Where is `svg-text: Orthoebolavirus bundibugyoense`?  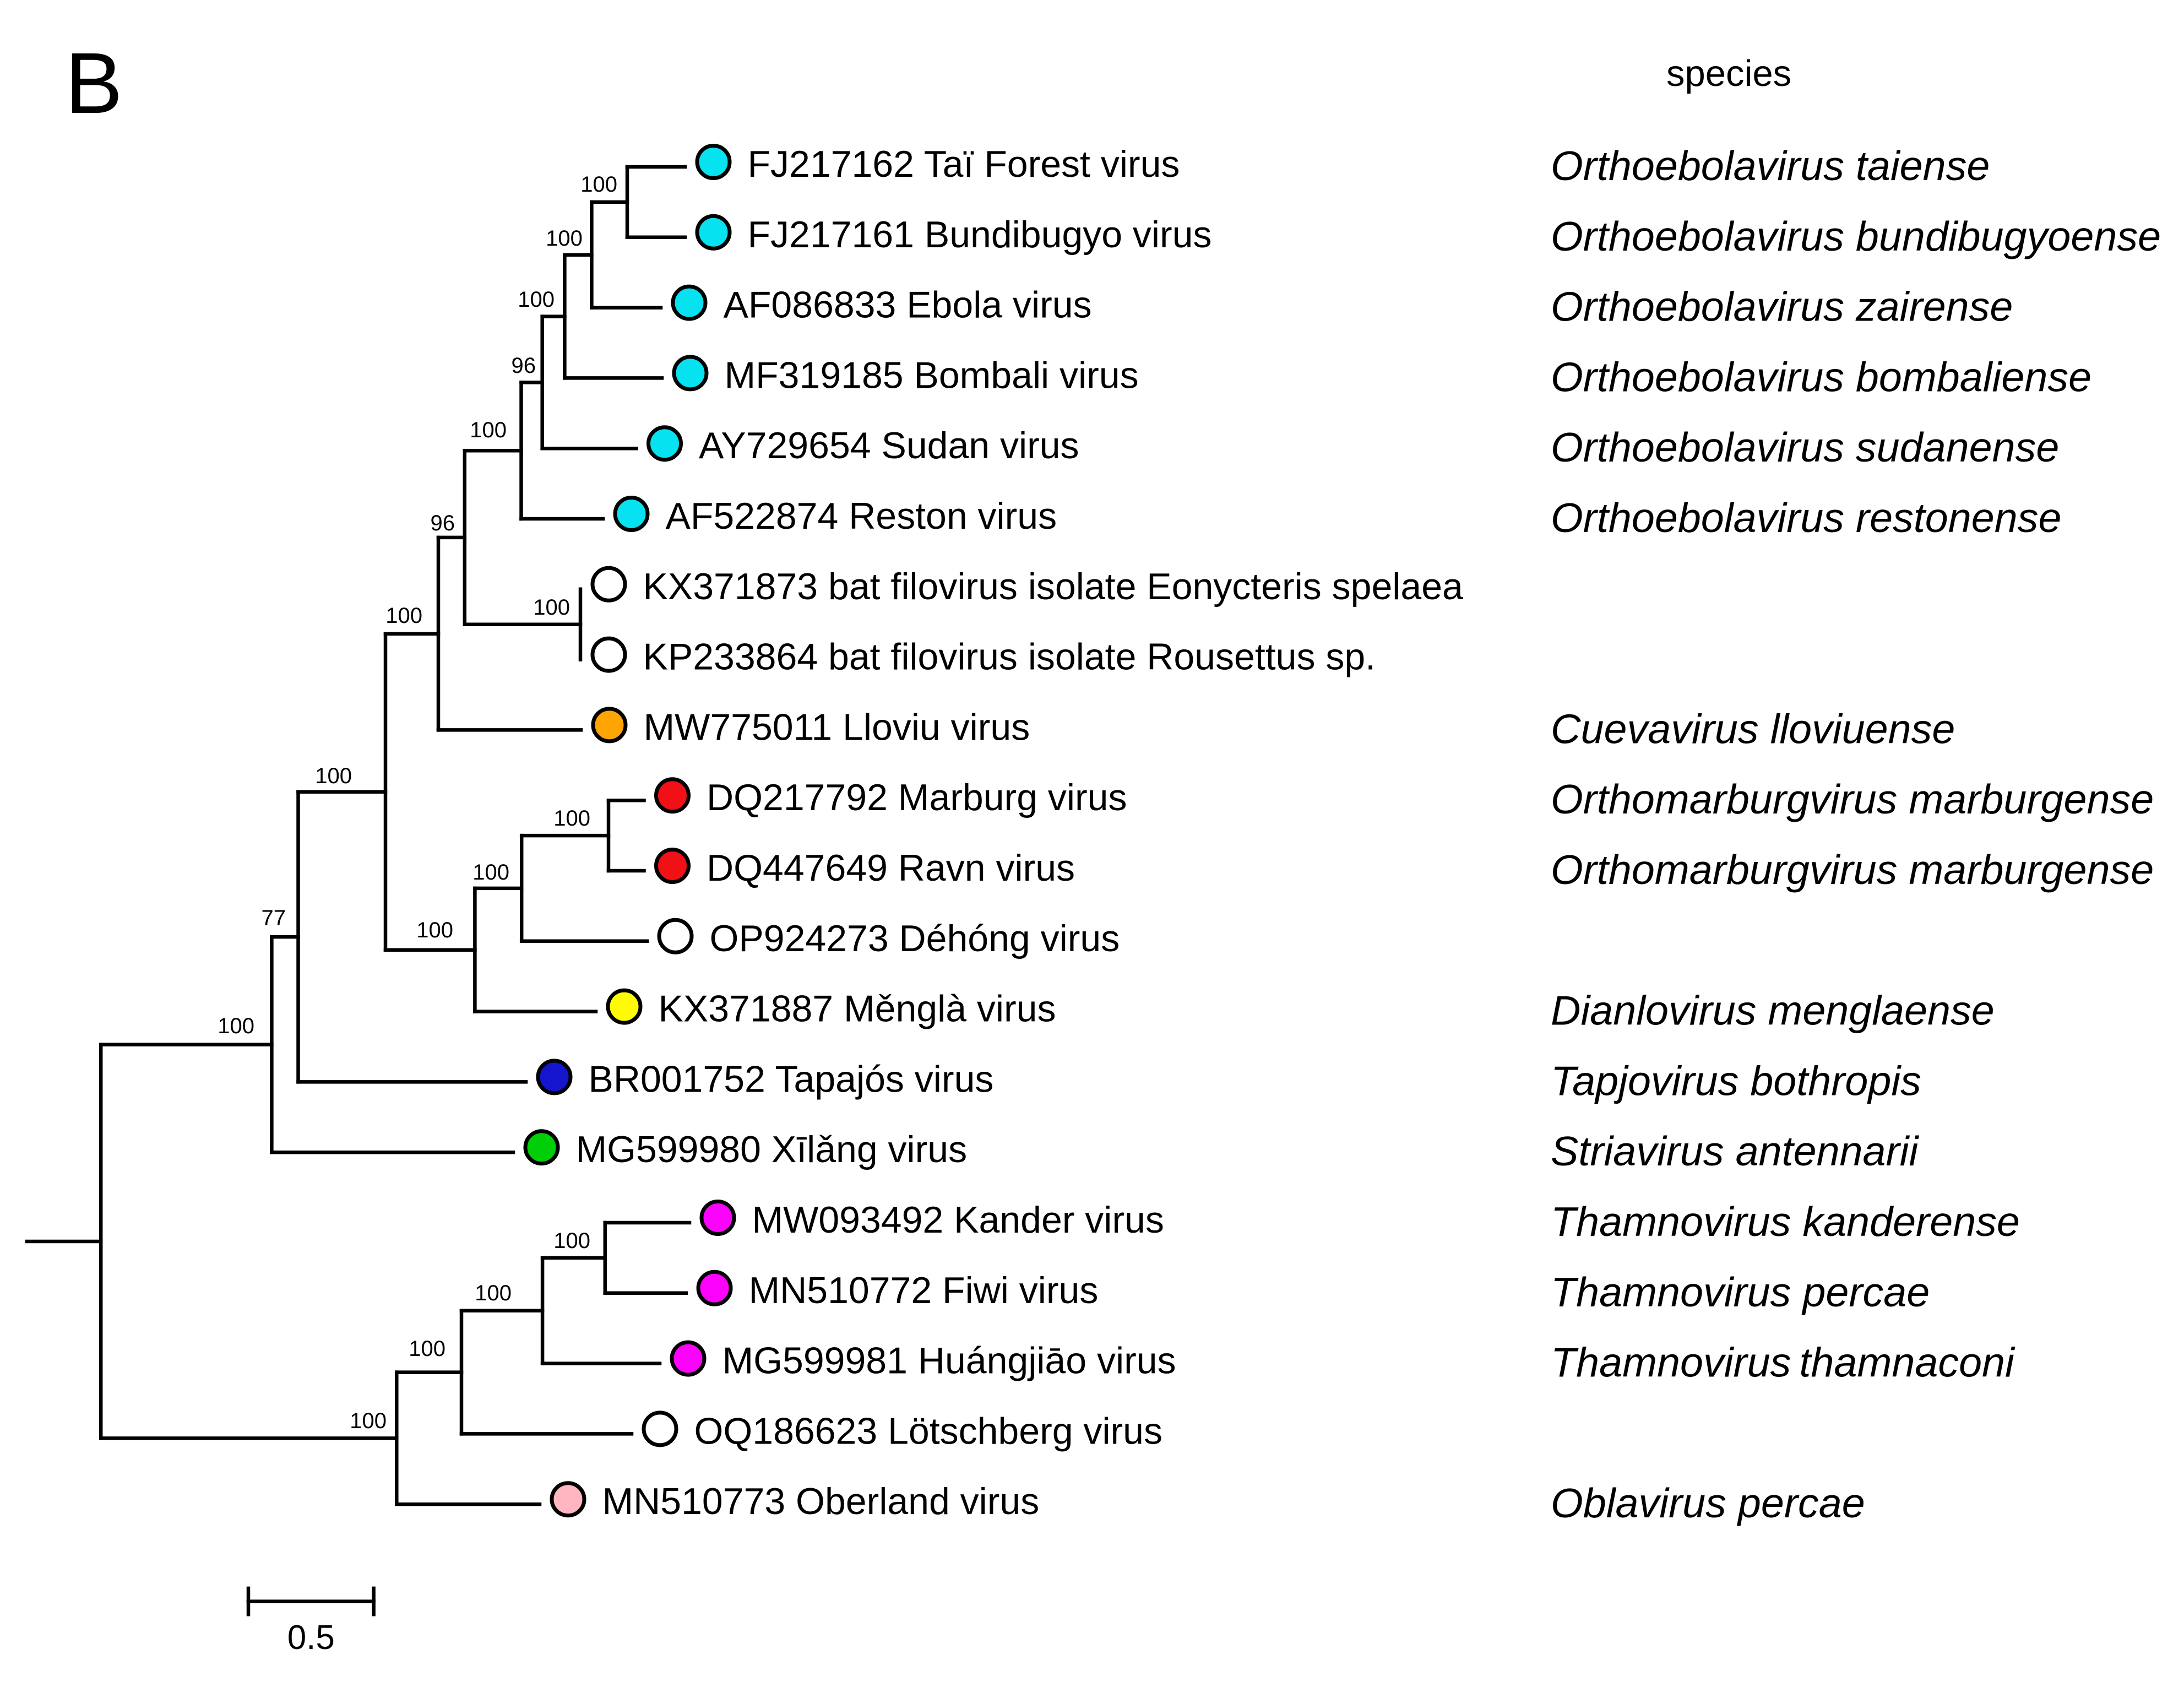 svg-text: Orthoebolavirus bundibugyoense is located at coordinates (1856, 236).